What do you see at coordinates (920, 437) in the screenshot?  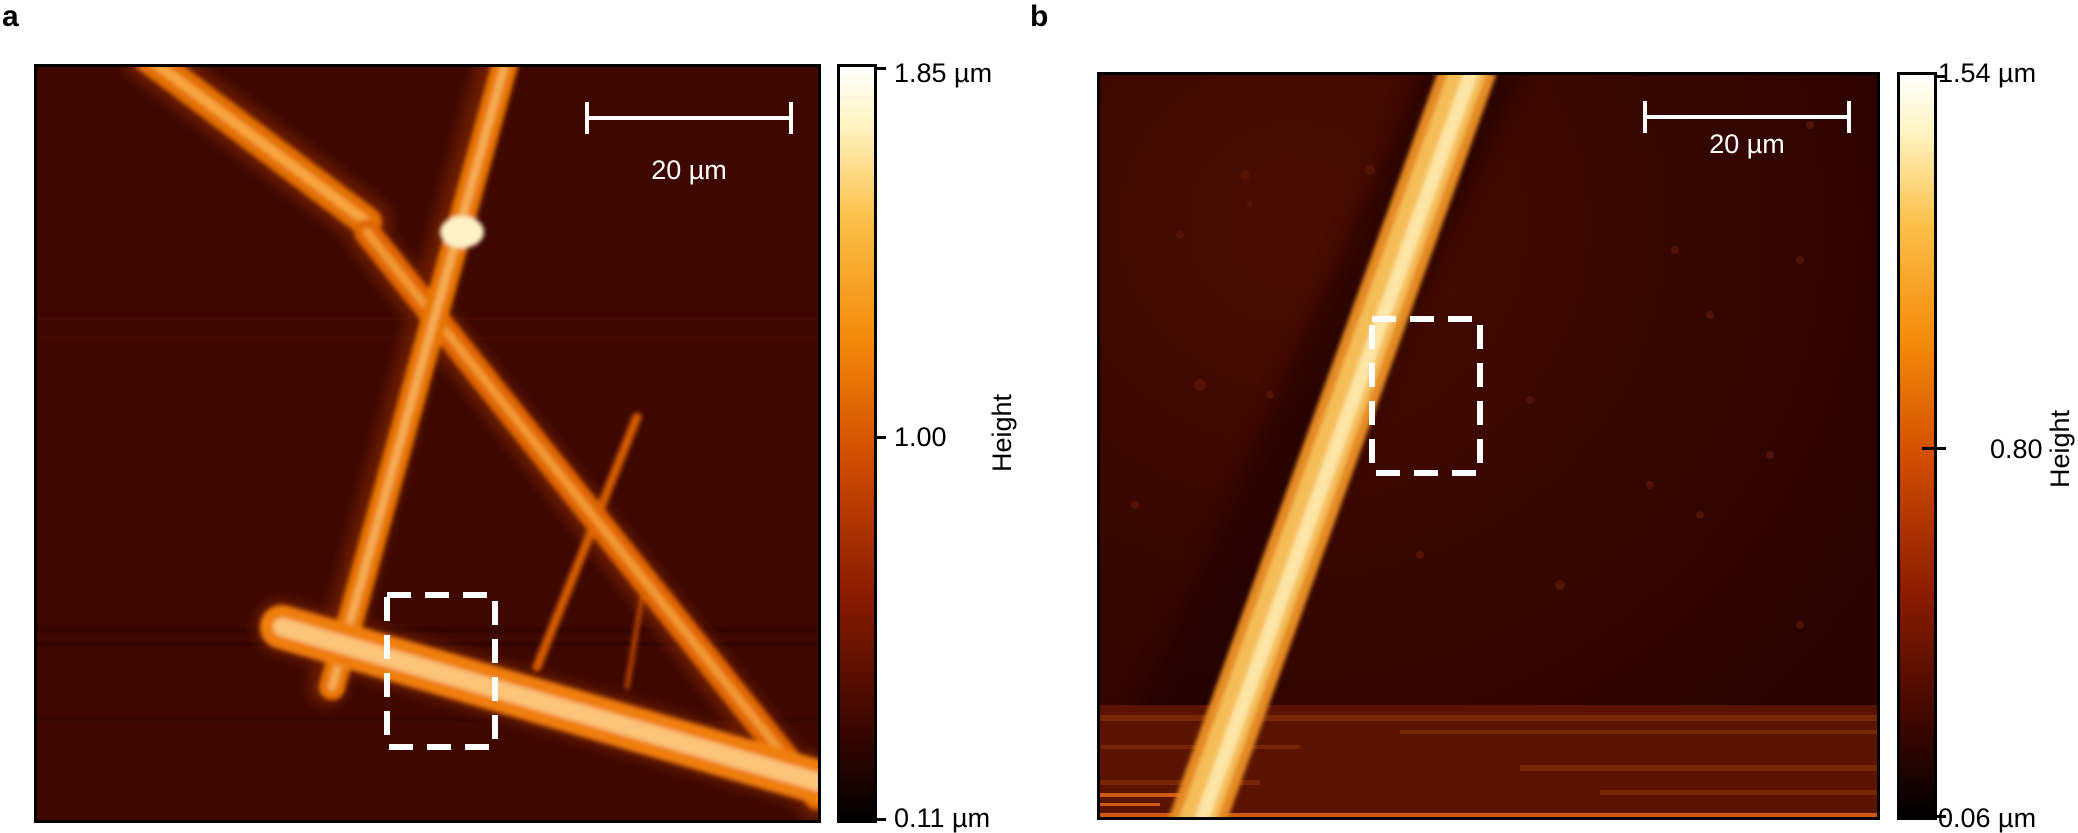 I see `colorbar-a-mid-label: 1.00` at bounding box center [920, 437].